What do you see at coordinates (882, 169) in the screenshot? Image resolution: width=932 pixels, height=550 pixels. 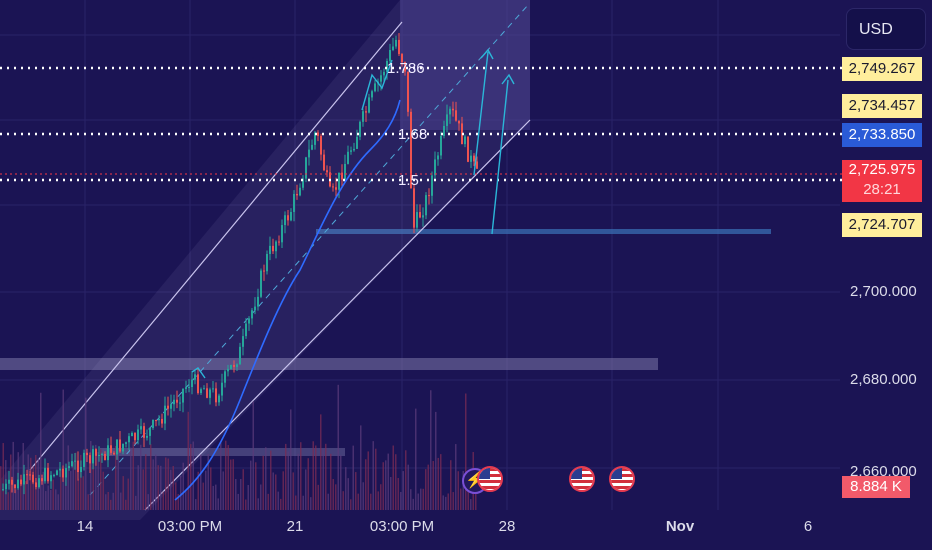 I see `last-price-value: 2,725.975` at bounding box center [882, 169].